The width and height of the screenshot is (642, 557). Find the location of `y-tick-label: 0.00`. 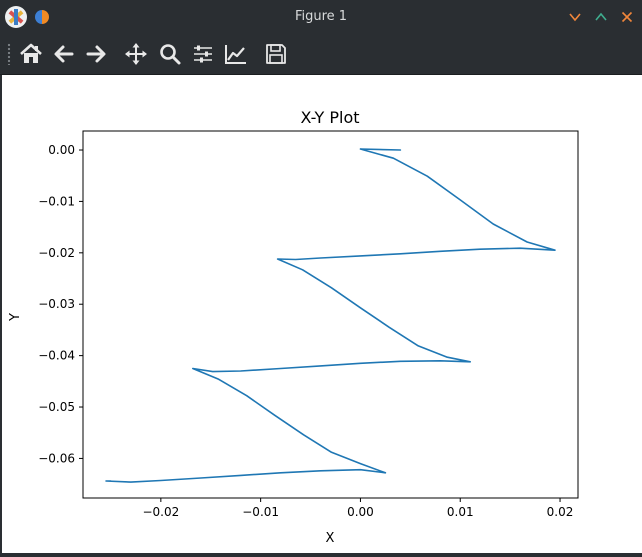

y-tick-label: 0.00 is located at coordinates (61, 150).